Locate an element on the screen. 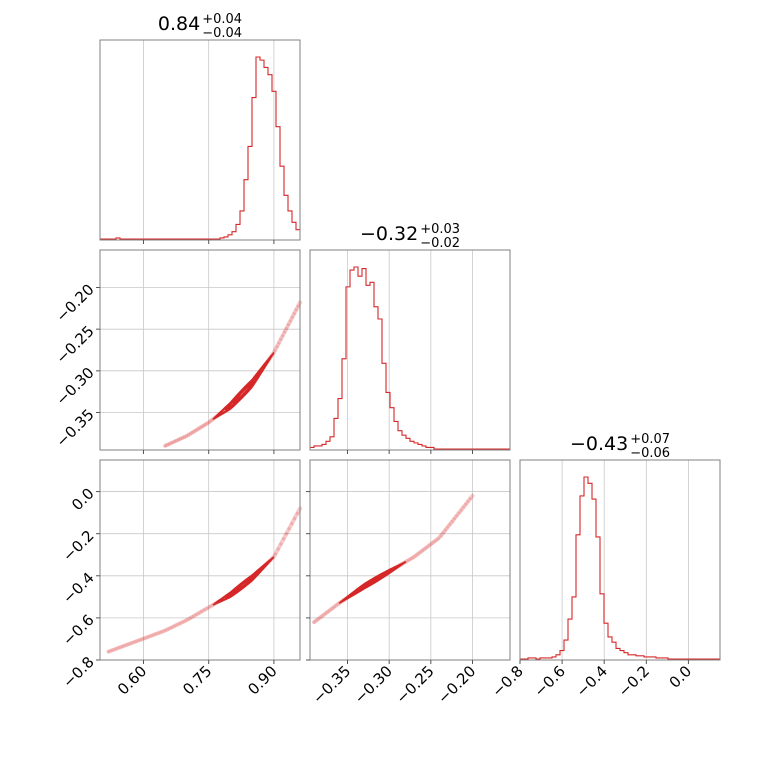 This screenshot has height=760, width=760. histogram-panel-p2 is located at coordinates (620, 561).